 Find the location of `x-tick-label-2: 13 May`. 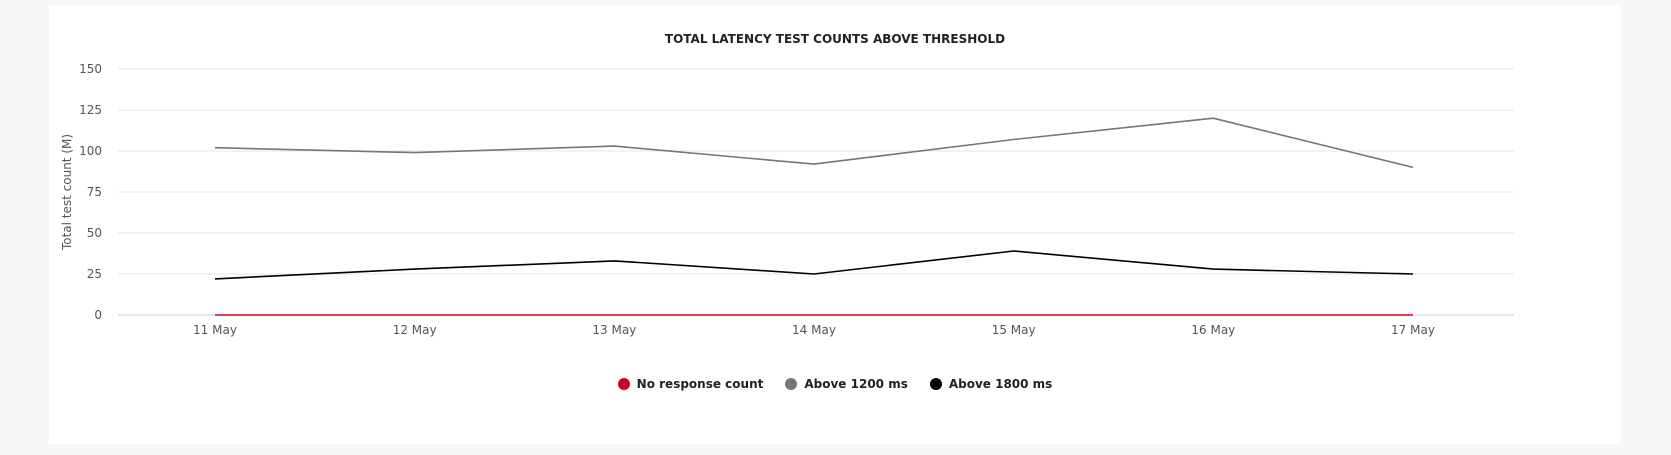

x-tick-label-2: 13 May is located at coordinates (614, 330).